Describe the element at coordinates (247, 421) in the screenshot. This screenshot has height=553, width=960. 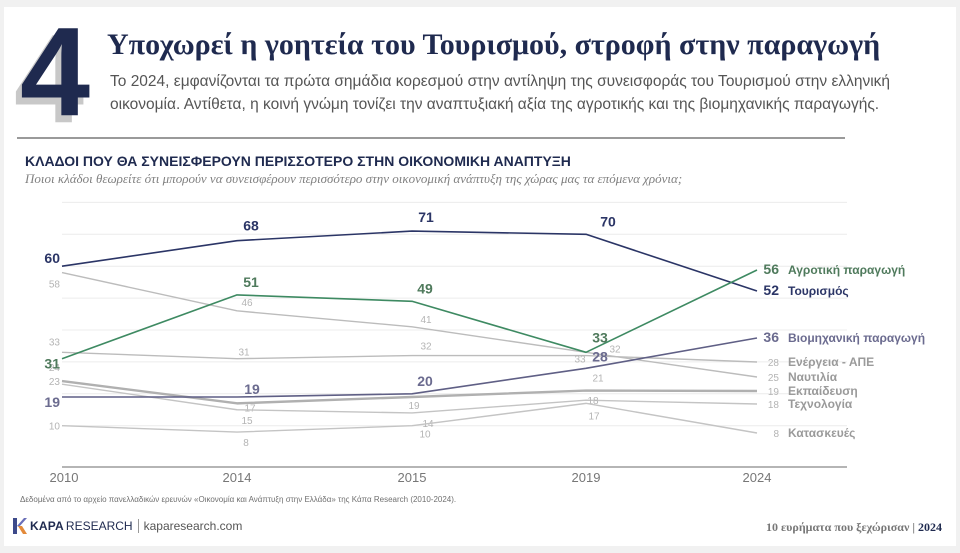
I see `data-label: 15` at that location.